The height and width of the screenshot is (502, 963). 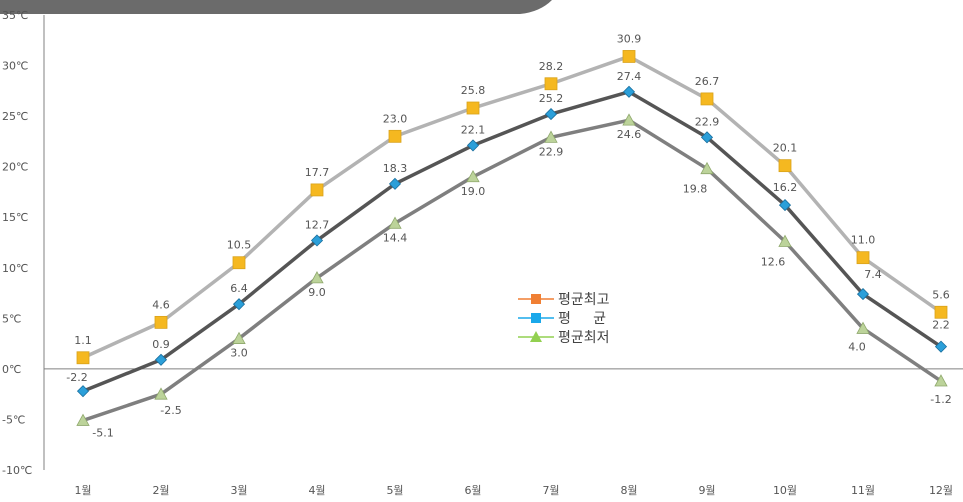 What do you see at coordinates (160, 490) in the screenshot?
I see `x-tick-label: 2월` at bounding box center [160, 490].